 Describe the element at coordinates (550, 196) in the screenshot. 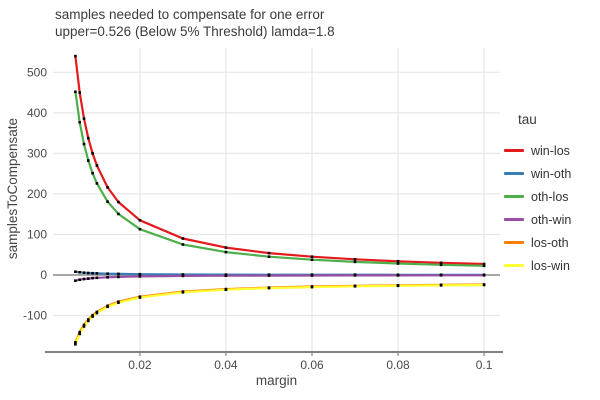

I see `legend-label-oth-los: oth-los` at that location.